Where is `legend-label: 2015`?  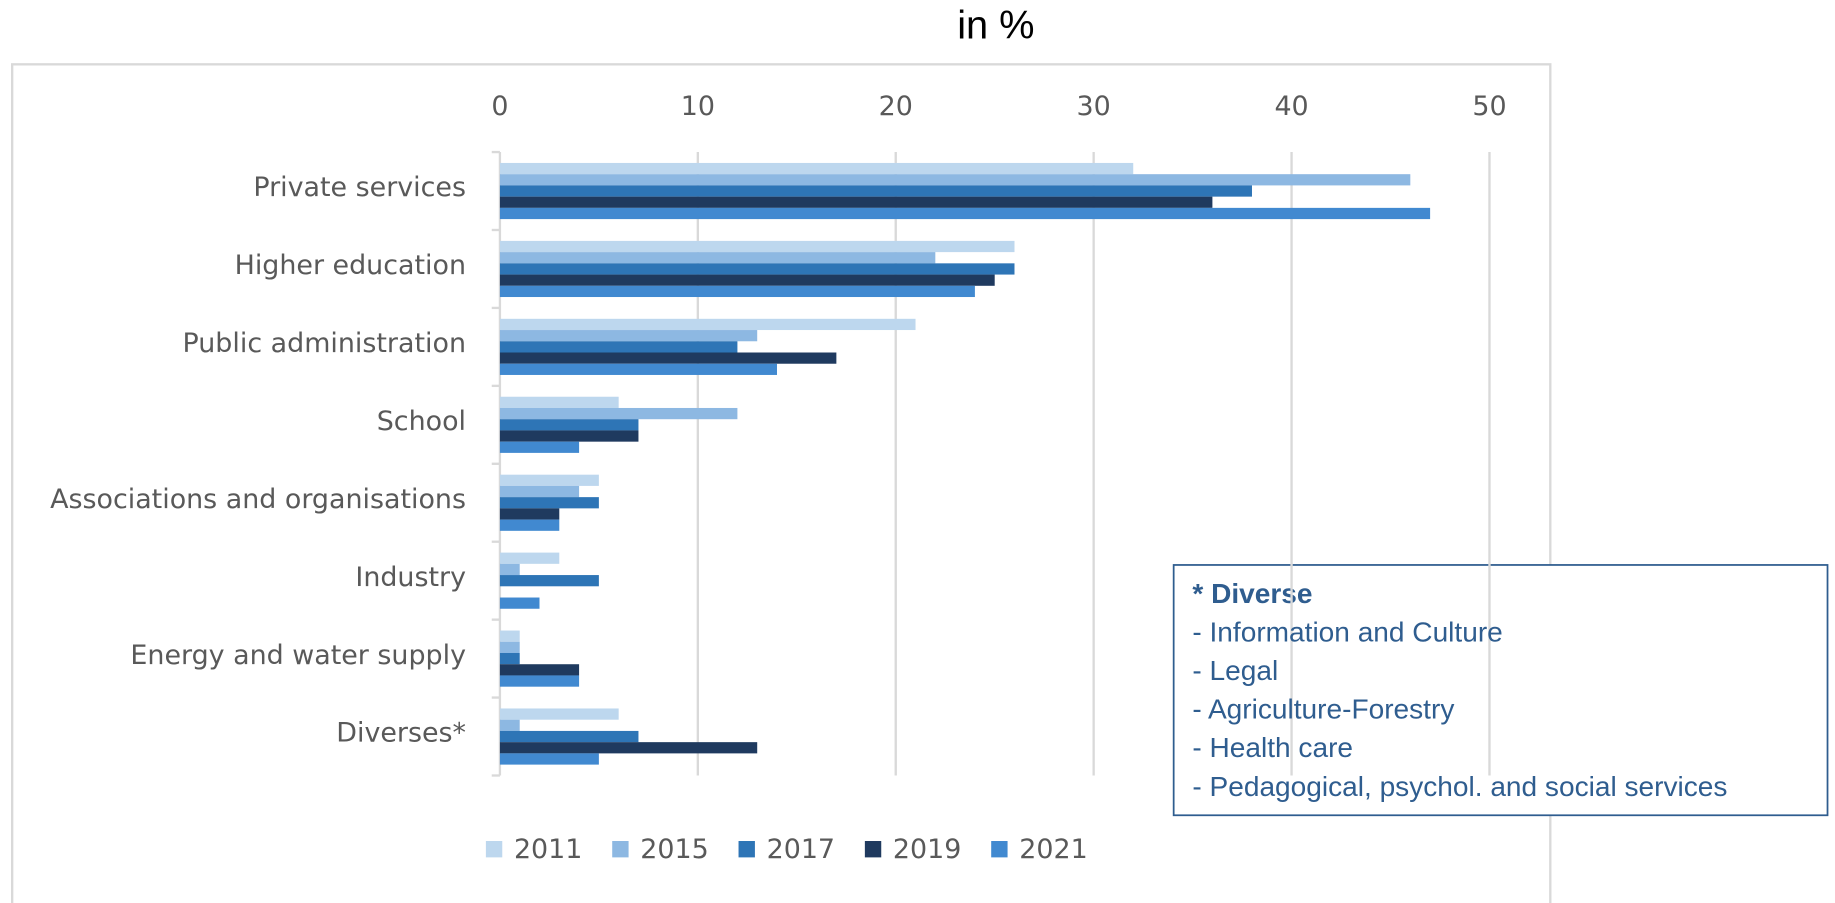 legend-label: 2015 is located at coordinates (674, 849).